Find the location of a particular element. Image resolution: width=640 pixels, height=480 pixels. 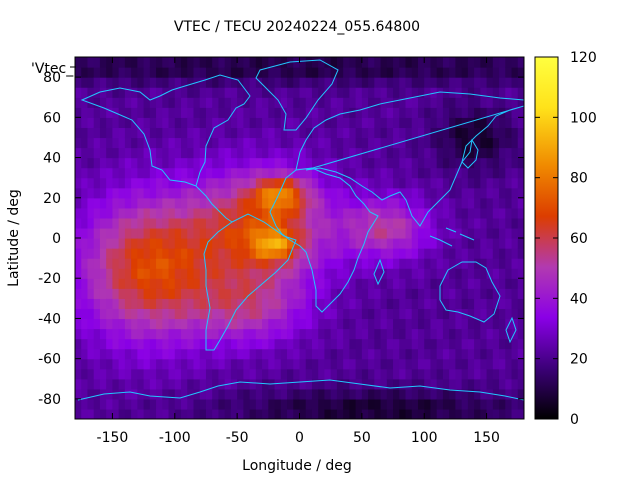

colorbar-tick-label: 20 is located at coordinates (579, 360).